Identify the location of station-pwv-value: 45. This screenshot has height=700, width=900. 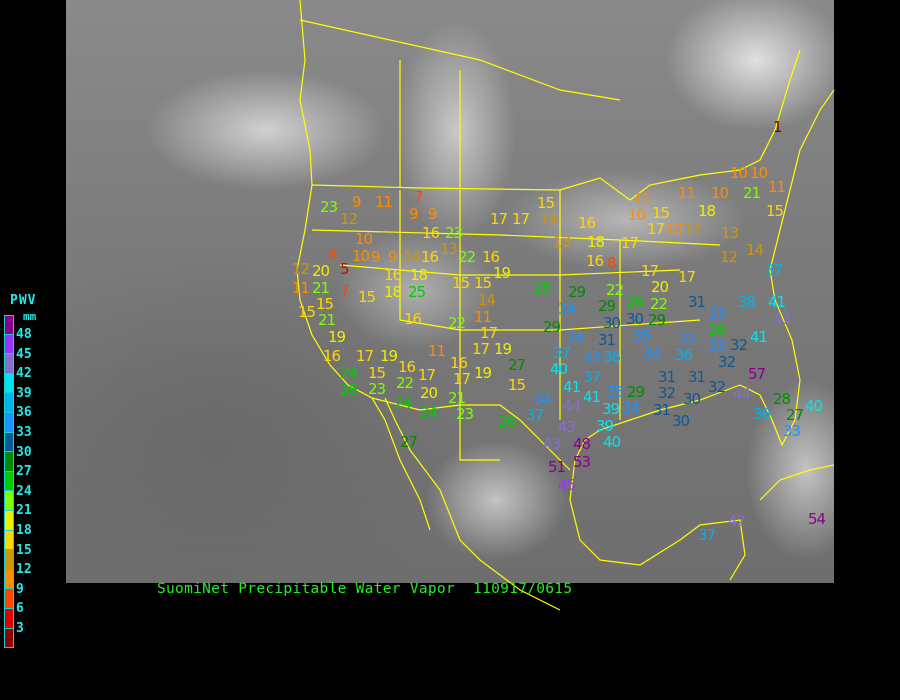
(567, 485).